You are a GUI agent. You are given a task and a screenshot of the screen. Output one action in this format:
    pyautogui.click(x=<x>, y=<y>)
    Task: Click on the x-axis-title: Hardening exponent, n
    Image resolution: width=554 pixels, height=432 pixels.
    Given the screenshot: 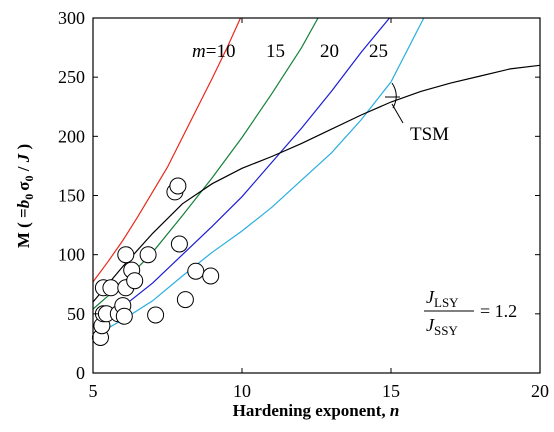 What is the action you would take?
    pyautogui.click(x=316, y=410)
    